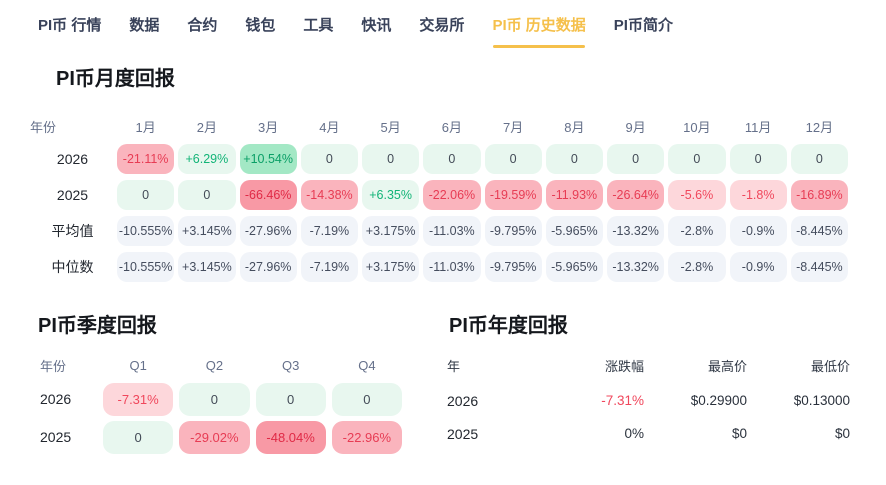 The image size is (886, 485). What do you see at coordinates (144, 25) in the screenshot?
I see `nav-tab-data: 数据` at bounding box center [144, 25].